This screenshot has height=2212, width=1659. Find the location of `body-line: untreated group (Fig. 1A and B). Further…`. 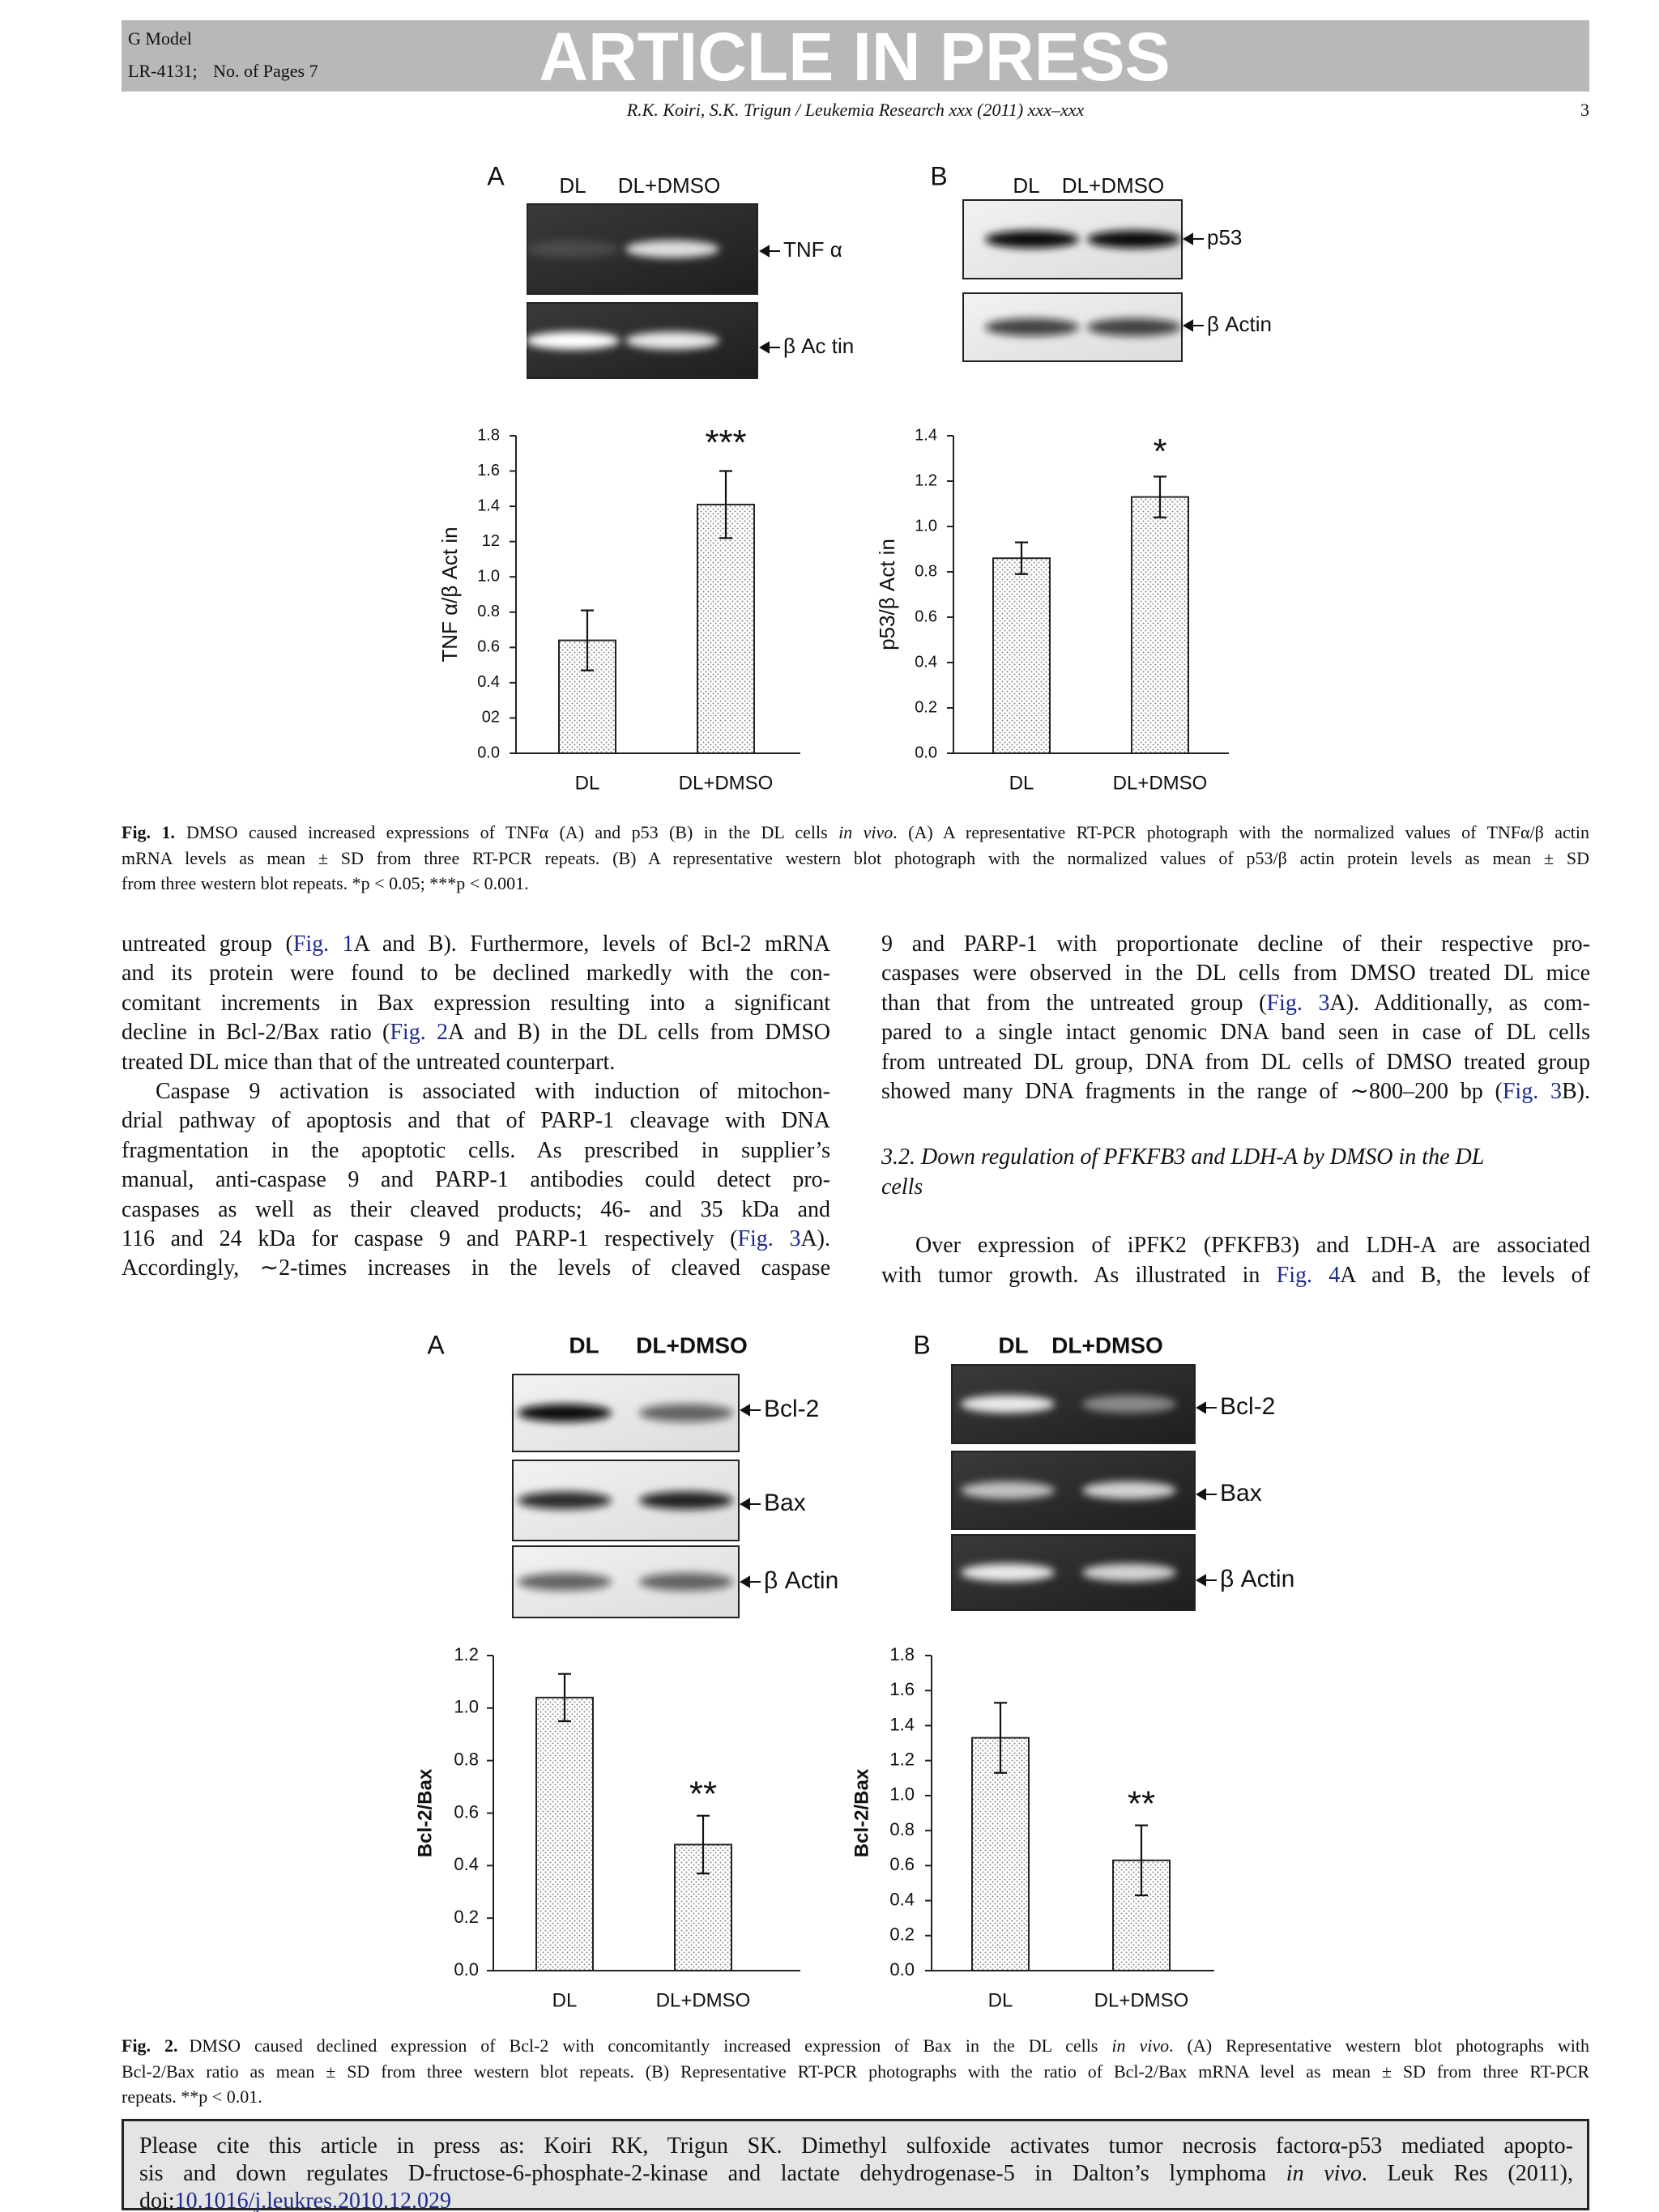

body-line: untreated group (Fig. 1A and B). Further… is located at coordinates (476, 945).